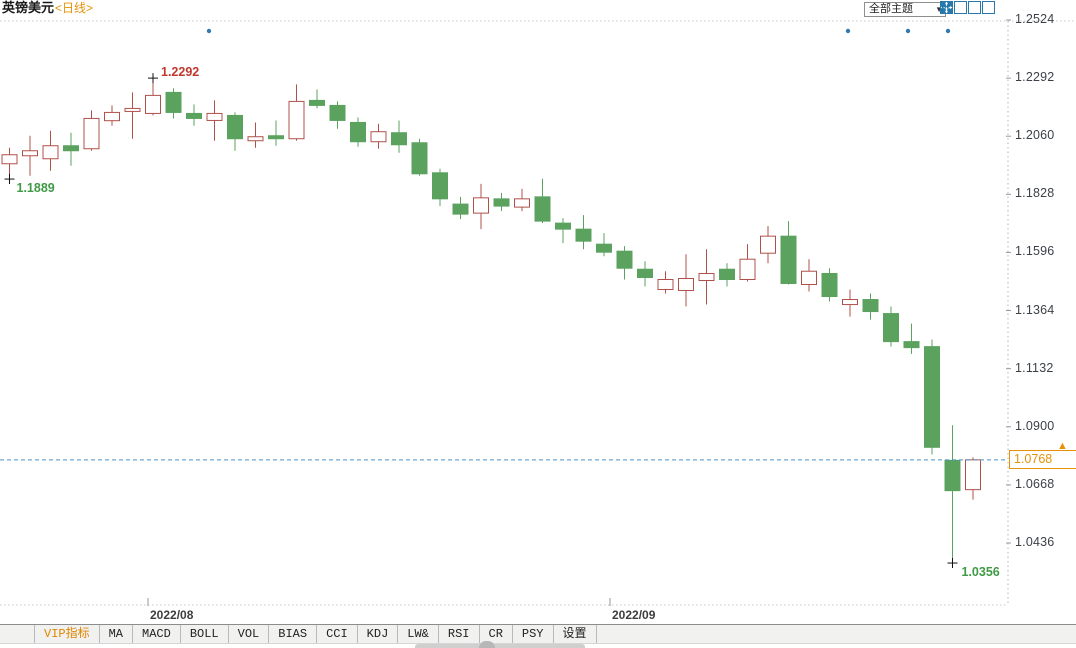 The height and width of the screenshot is (648, 1076). What do you see at coordinates (418, 634) in the screenshot?
I see `indicator-tab-lw: LW&` at bounding box center [418, 634].